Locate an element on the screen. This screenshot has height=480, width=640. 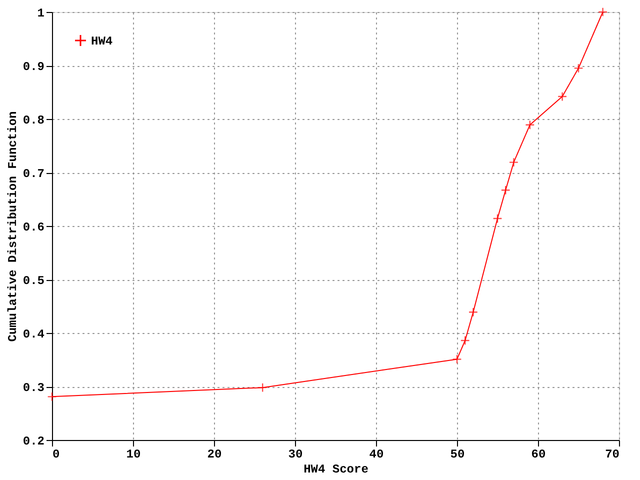
x-tick-label: 20 is located at coordinates (214, 455).